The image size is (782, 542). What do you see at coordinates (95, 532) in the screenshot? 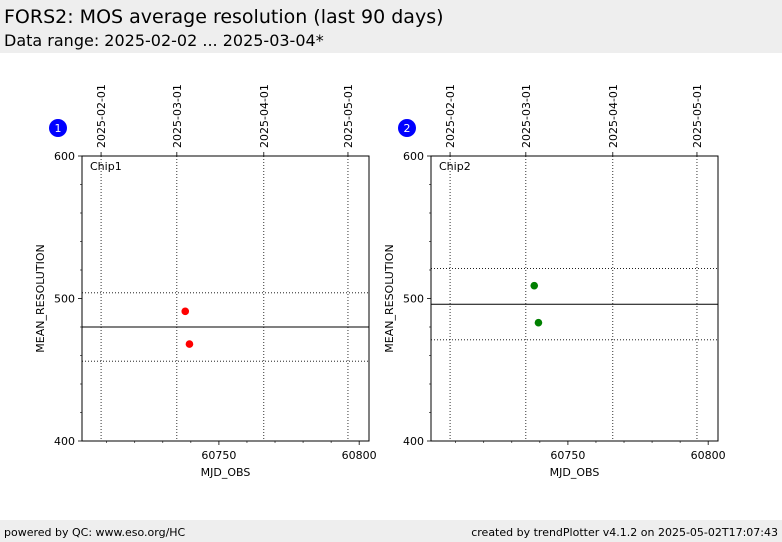
I see `footer-powered-by: powered by QC: www.eso.org/HC` at bounding box center [95, 532].